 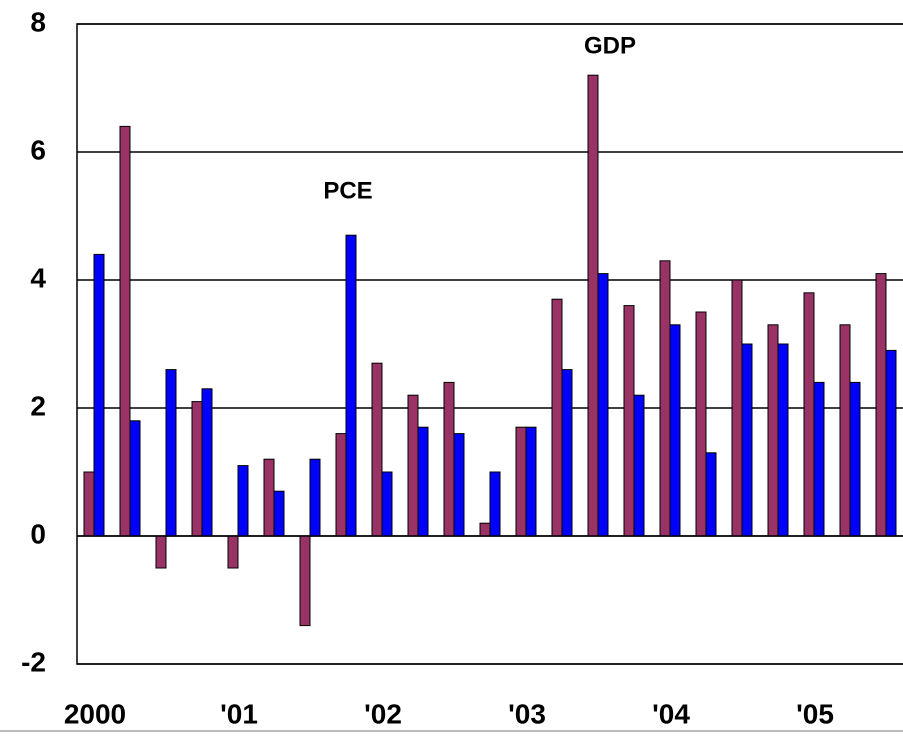 I want to click on y-tick-label: 8, so click(x=38, y=21).